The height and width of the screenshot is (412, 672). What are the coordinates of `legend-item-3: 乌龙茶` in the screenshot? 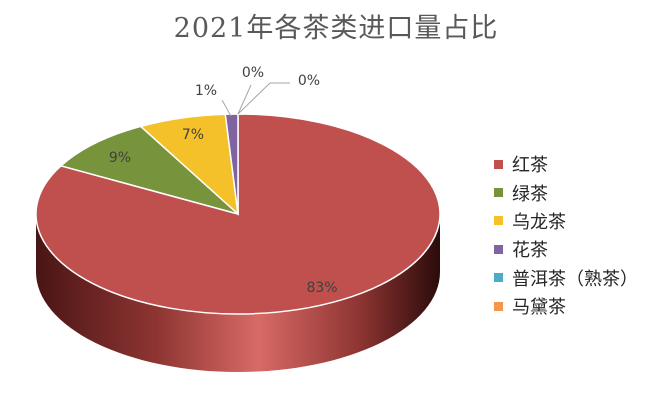 It's located at (566, 221).